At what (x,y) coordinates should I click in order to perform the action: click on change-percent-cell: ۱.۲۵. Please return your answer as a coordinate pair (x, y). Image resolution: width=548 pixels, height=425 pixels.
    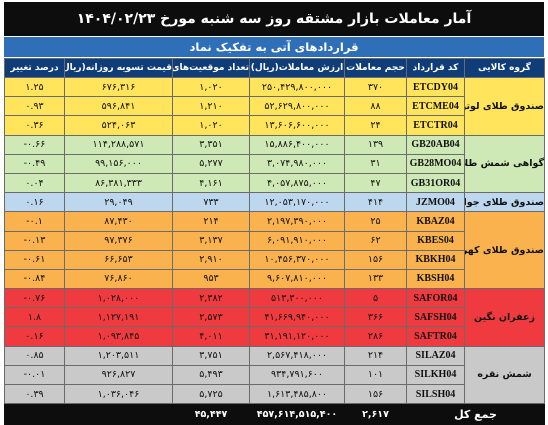
    Looking at the image, I should click on (34, 87).